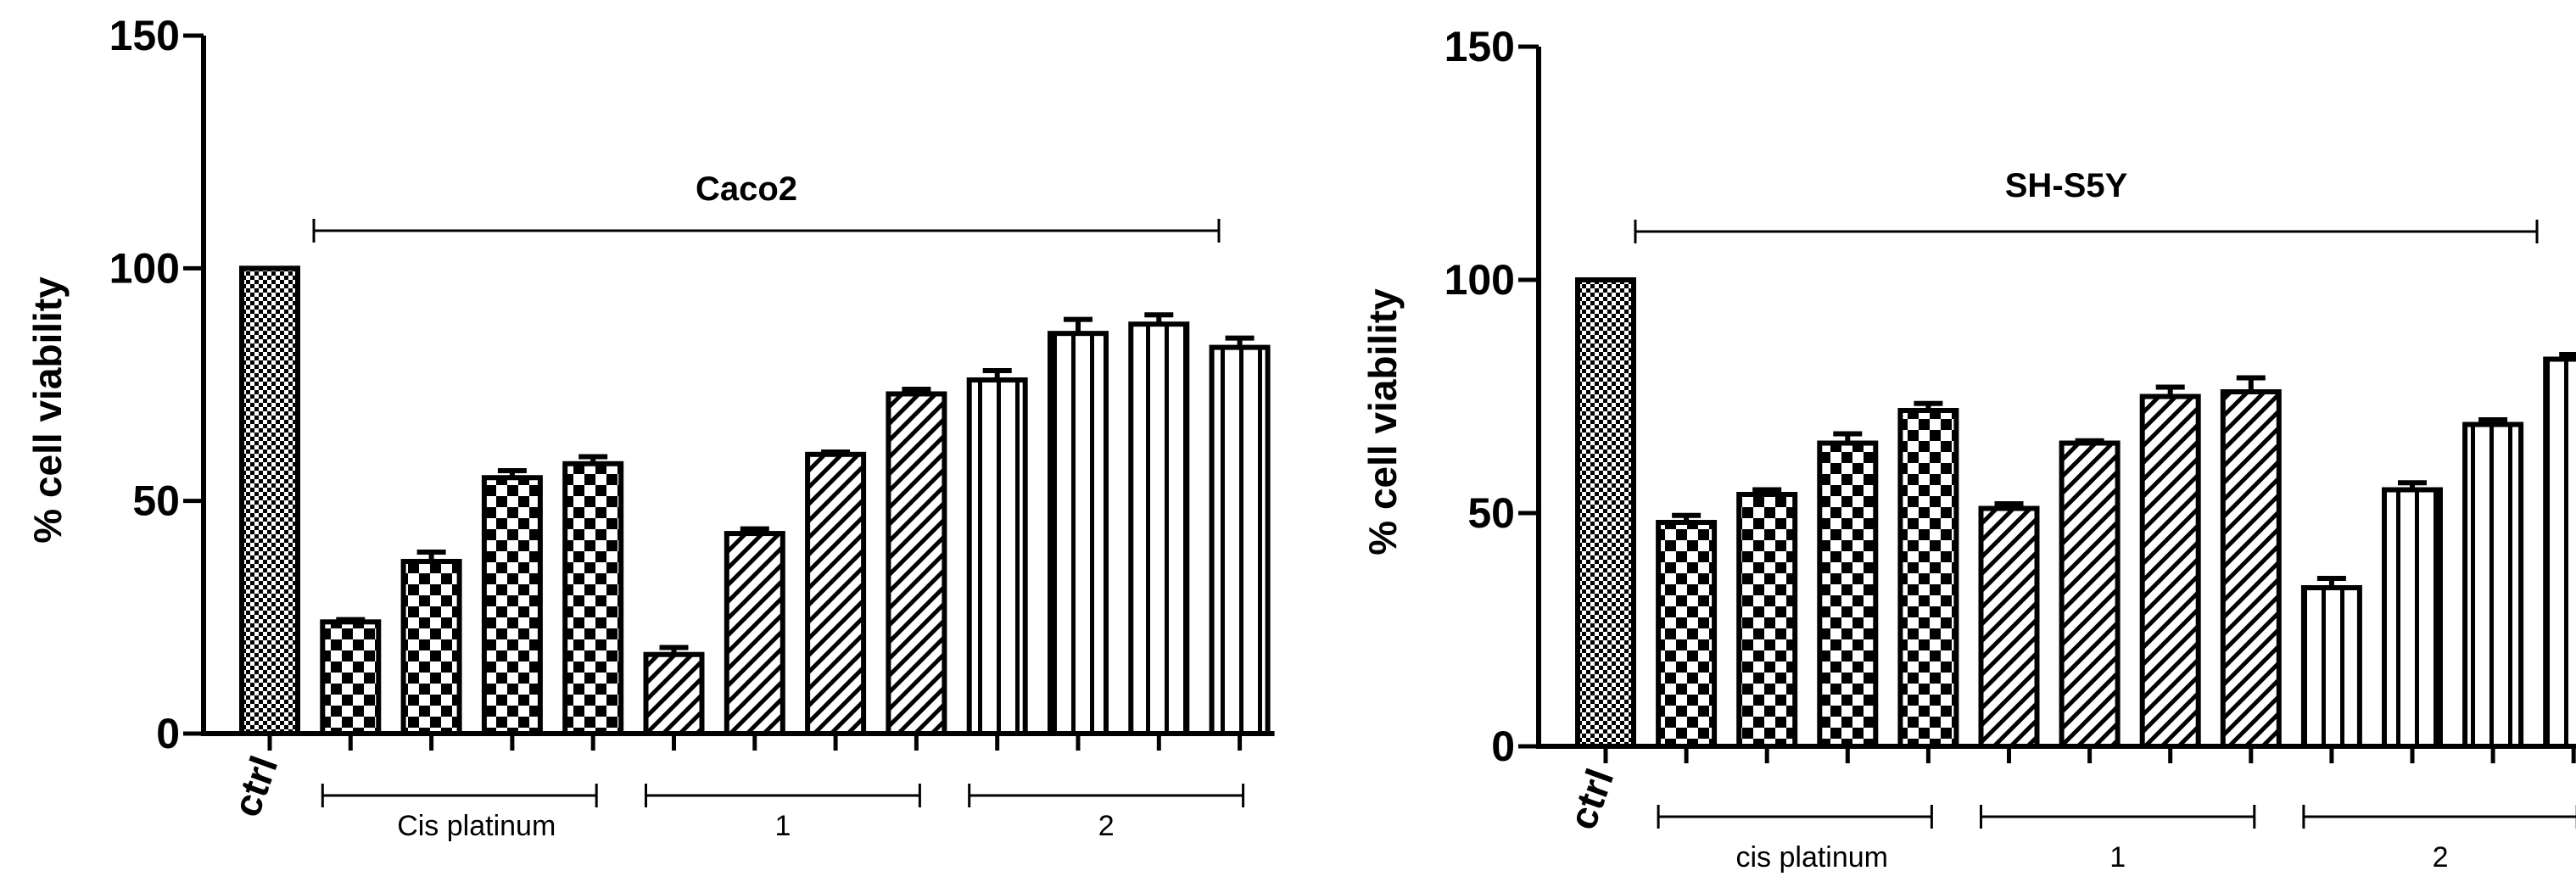 The image size is (2576, 882). What do you see at coordinates (746, 189) in the screenshot?
I see `chart-title: Caco2` at bounding box center [746, 189].